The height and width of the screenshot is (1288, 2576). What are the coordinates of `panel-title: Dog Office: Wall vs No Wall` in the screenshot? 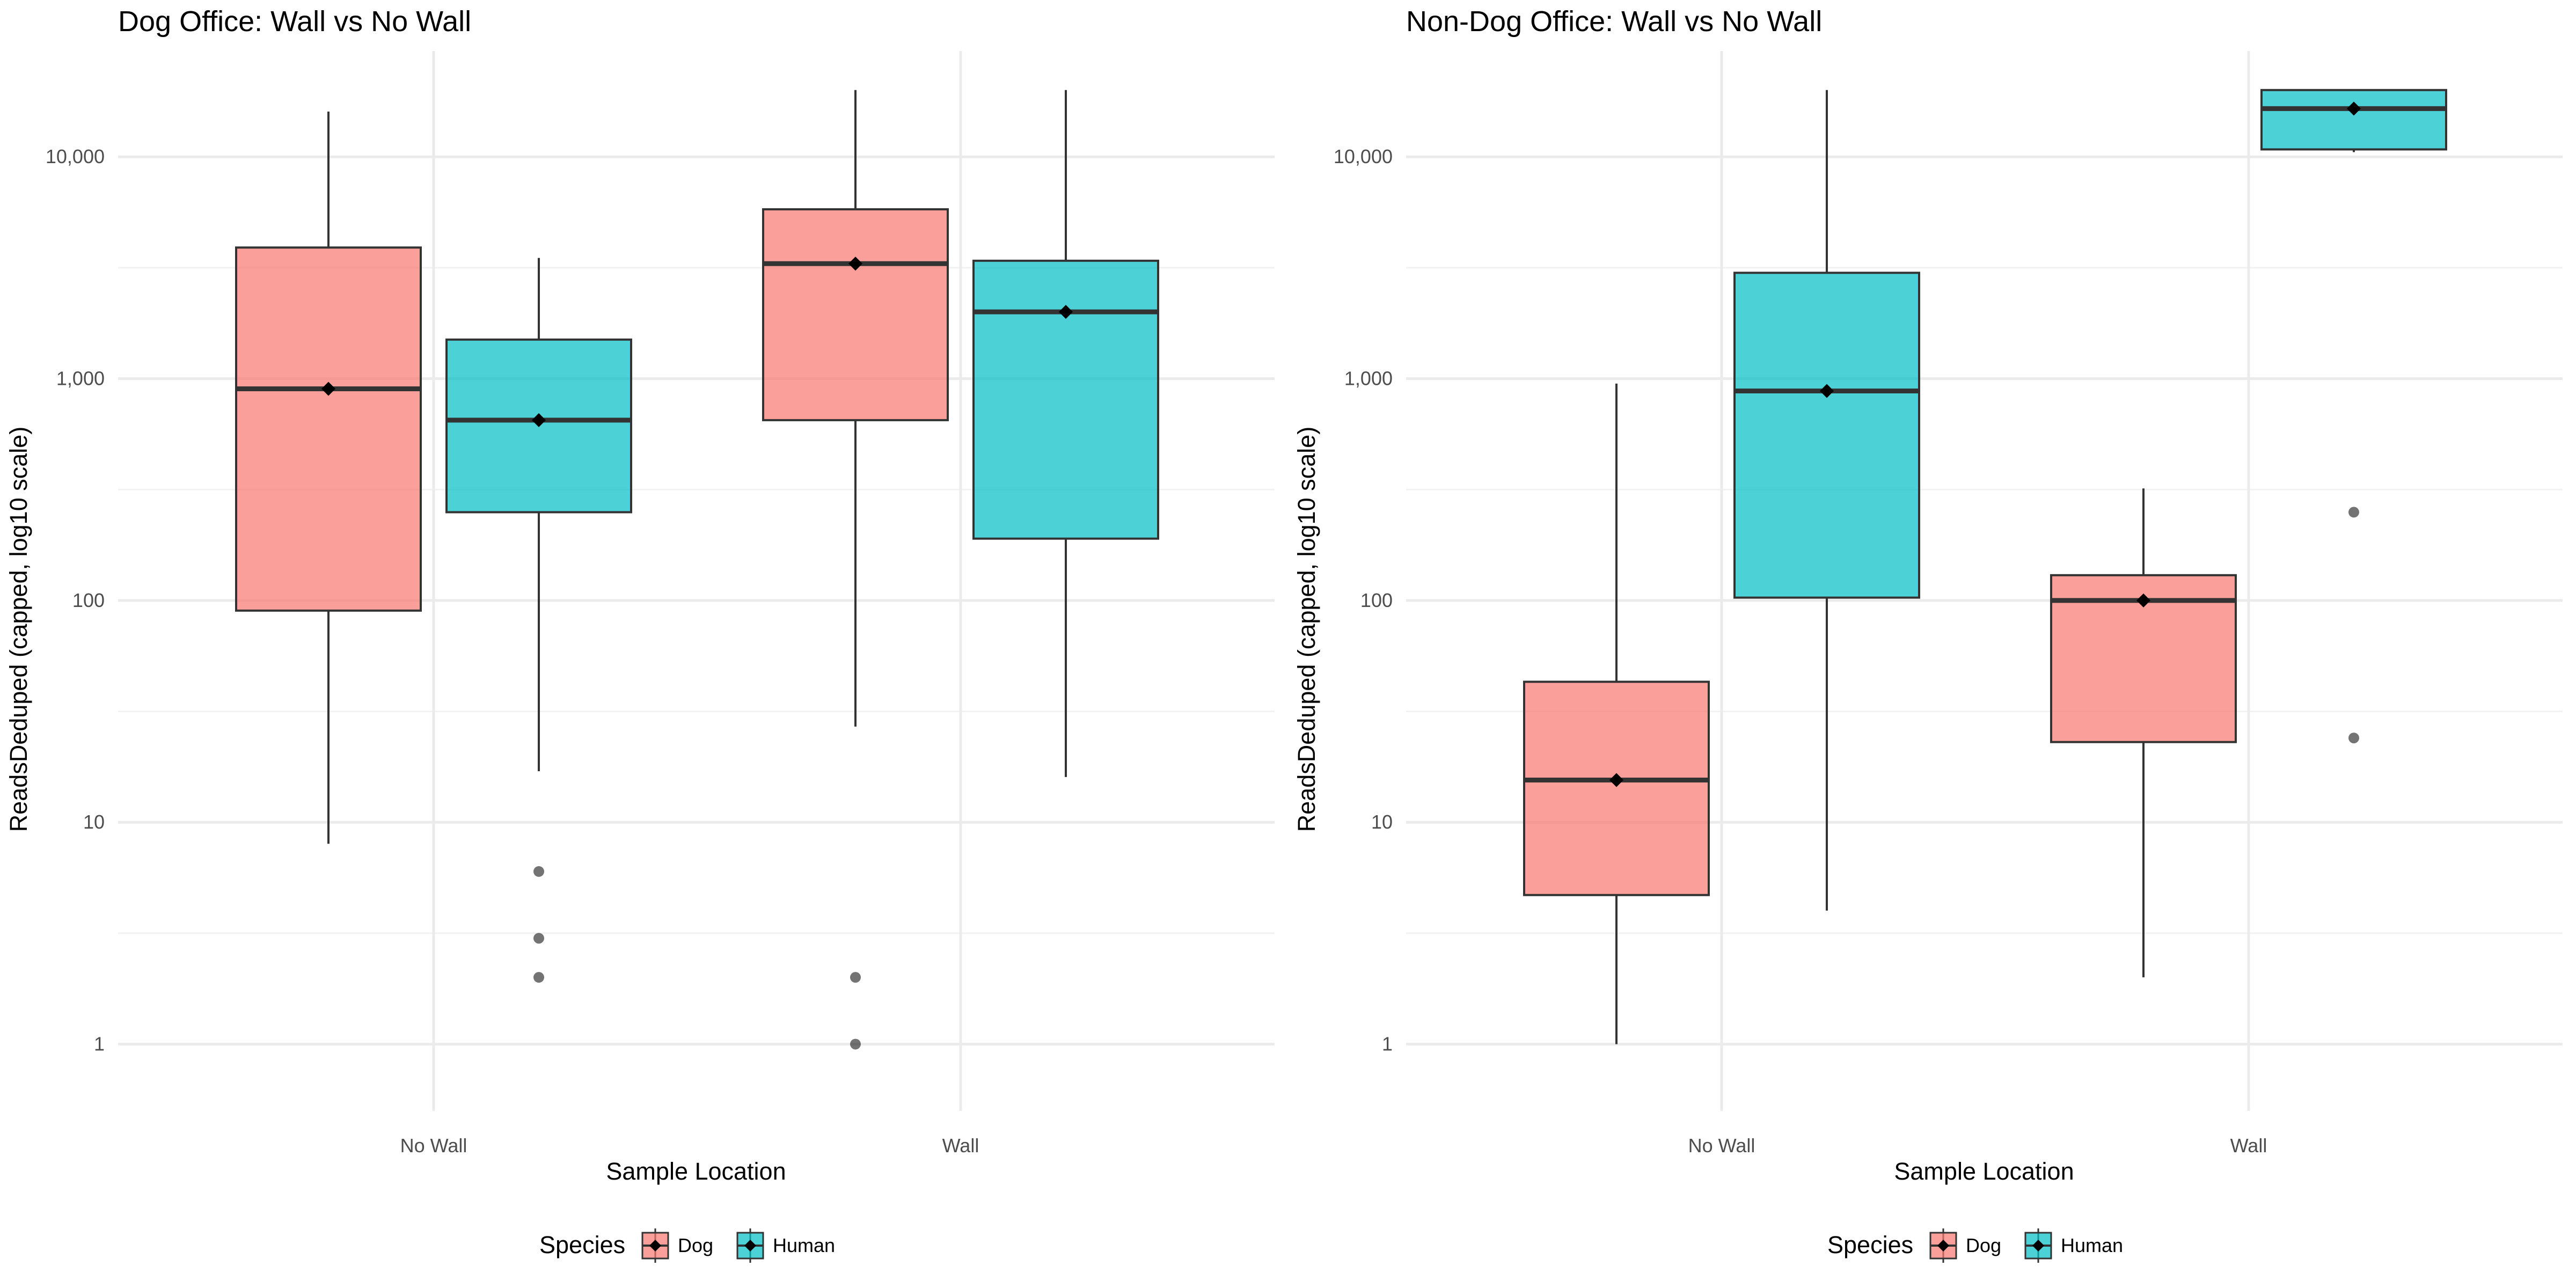 It's located at (294, 21).